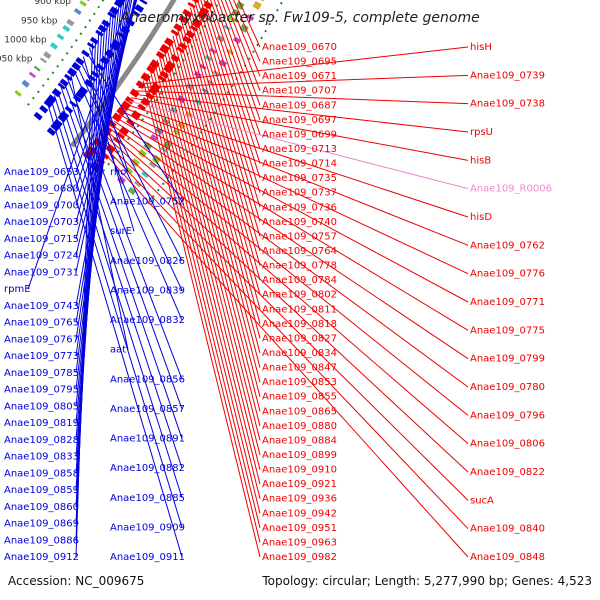  What do you see at coordinates (481, 47) in the screenshot?
I see `gene-label-forward: hisH` at bounding box center [481, 47].